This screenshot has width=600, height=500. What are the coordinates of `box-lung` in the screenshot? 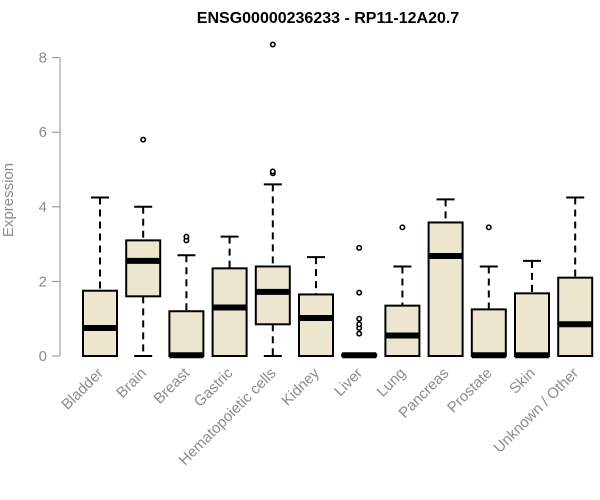 It's located at (402, 290).